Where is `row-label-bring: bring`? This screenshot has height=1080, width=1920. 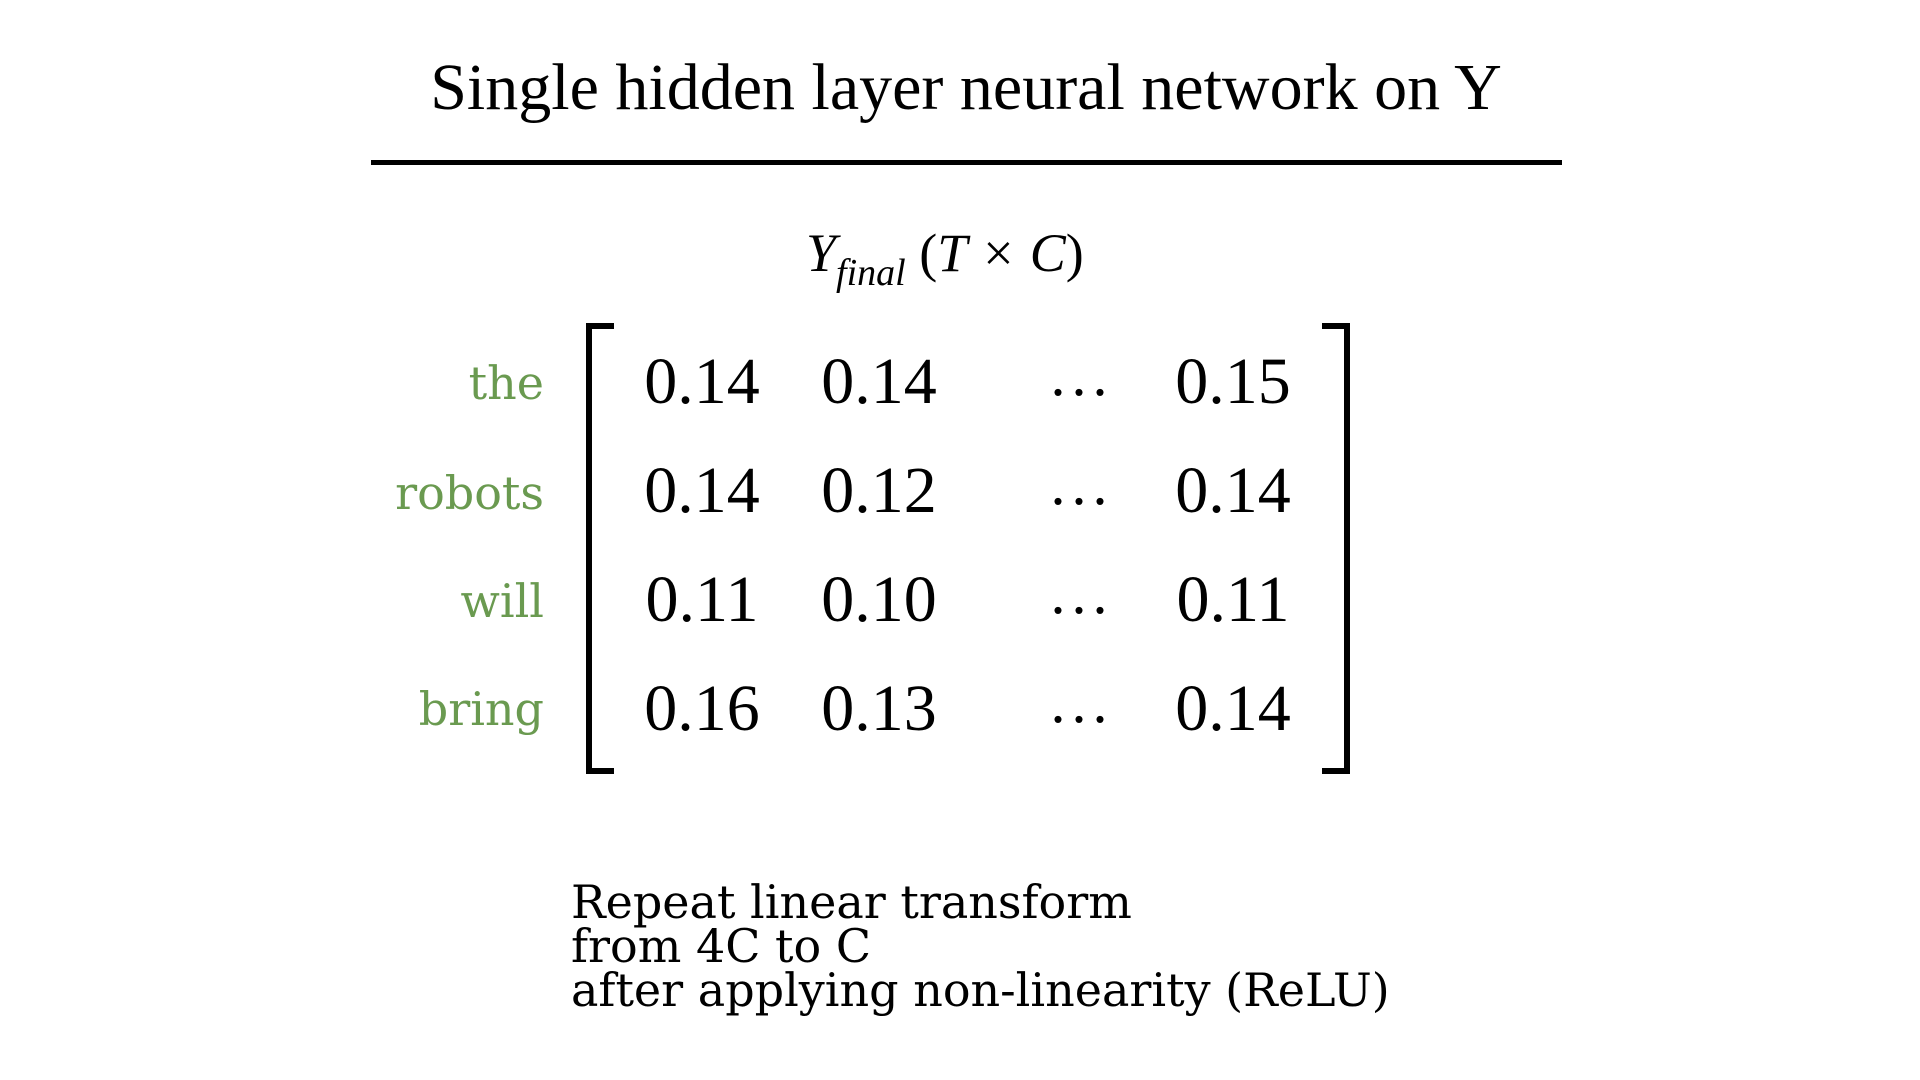 row-label-bring: bring is located at coordinates (481, 709).